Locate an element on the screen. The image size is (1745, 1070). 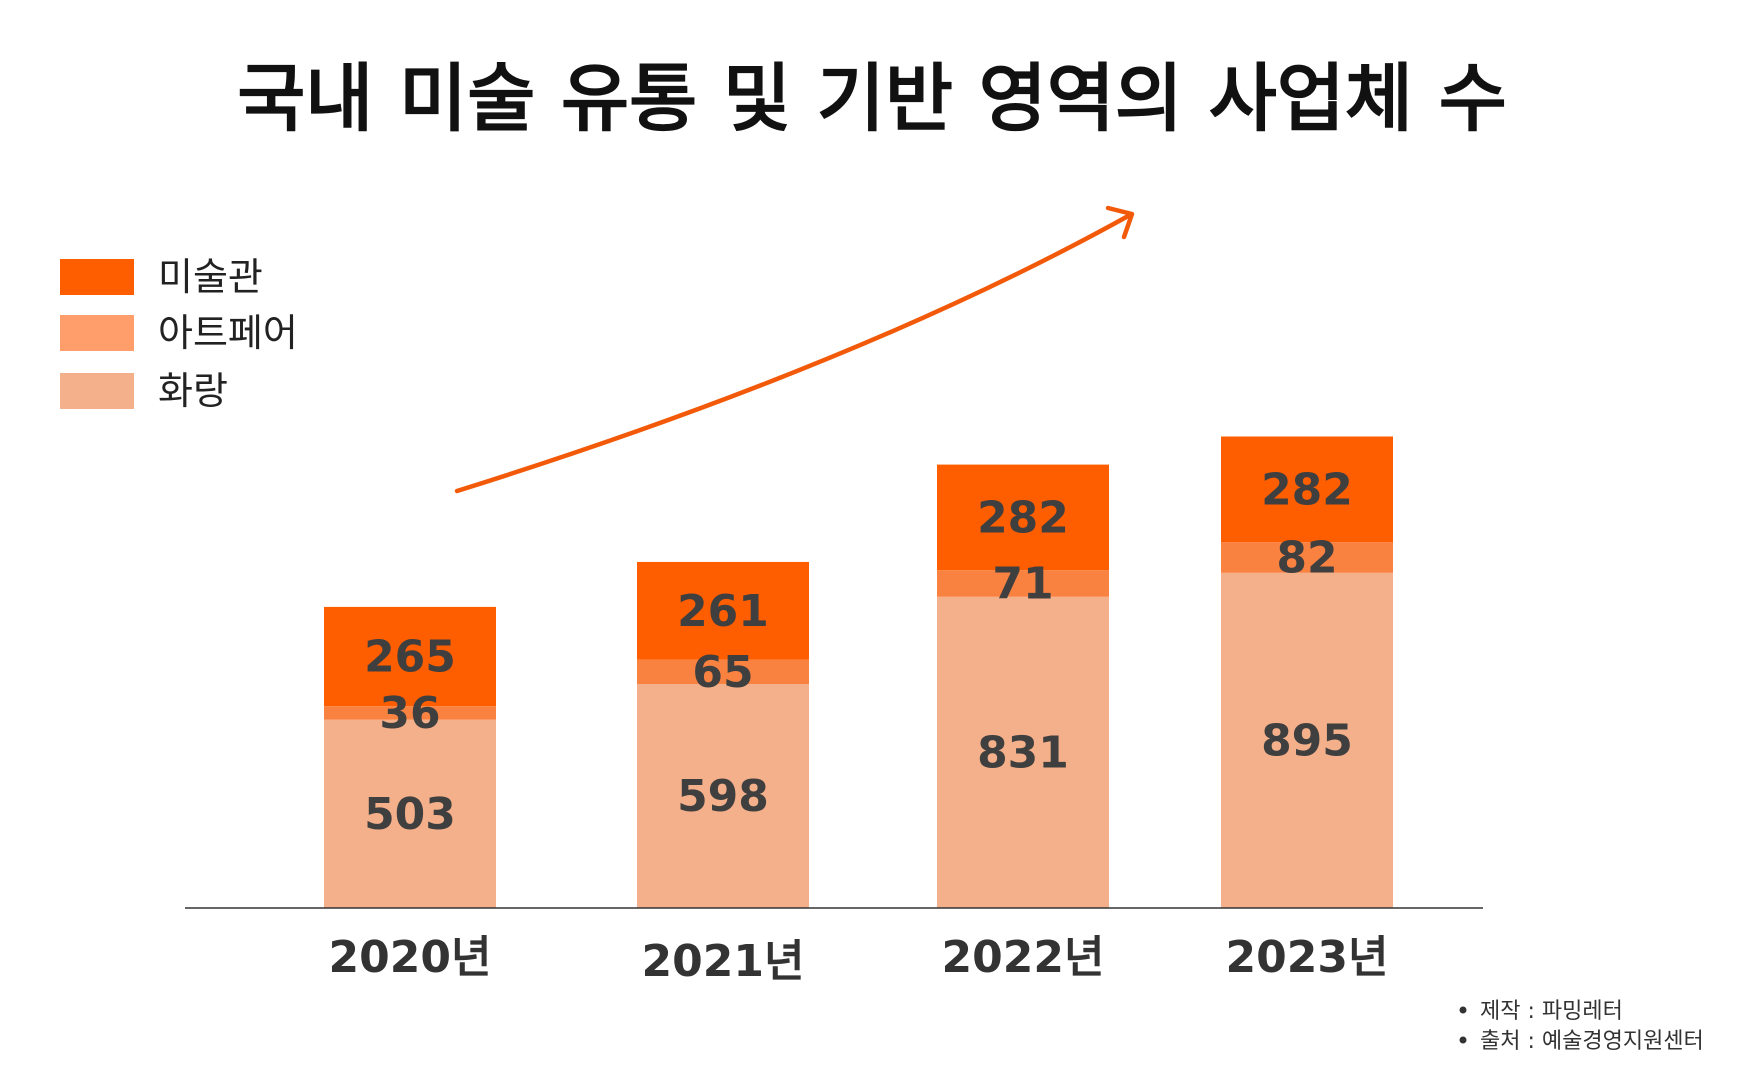
legend-label: 미술관 is located at coordinates (210, 277).